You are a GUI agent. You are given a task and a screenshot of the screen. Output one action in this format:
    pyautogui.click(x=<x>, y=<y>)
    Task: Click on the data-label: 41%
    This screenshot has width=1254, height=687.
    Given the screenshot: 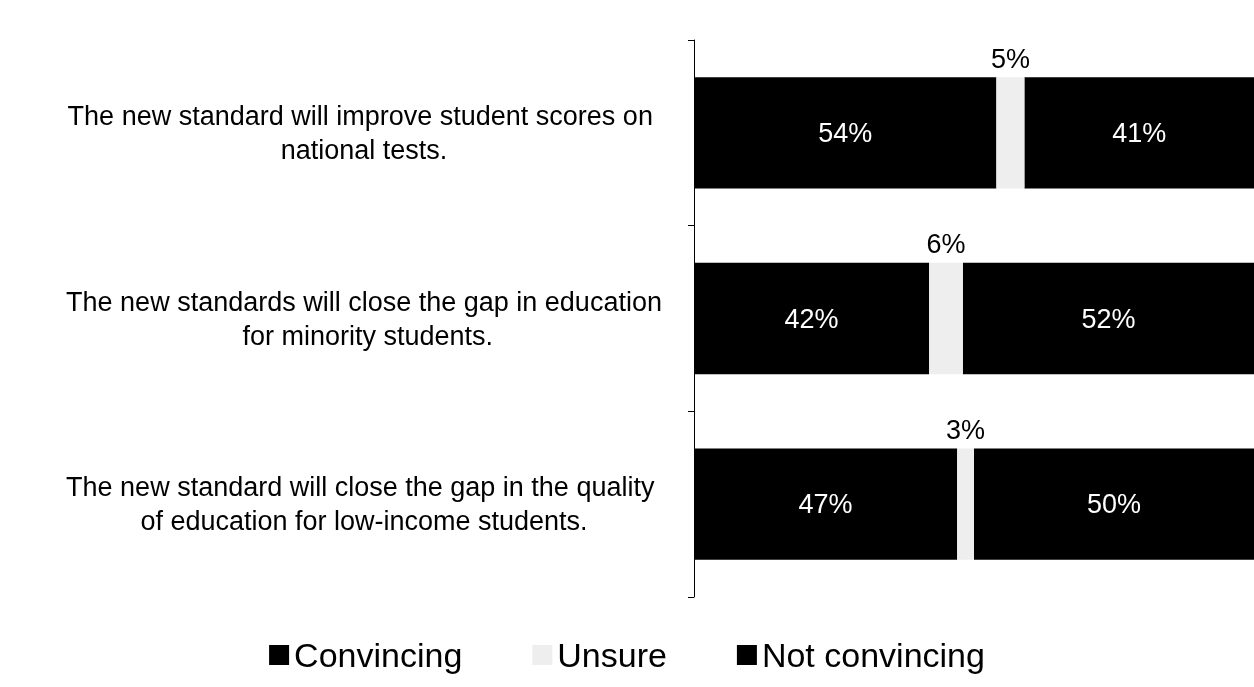 What is the action you would take?
    pyautogui.click(x=1139, y=132)
    